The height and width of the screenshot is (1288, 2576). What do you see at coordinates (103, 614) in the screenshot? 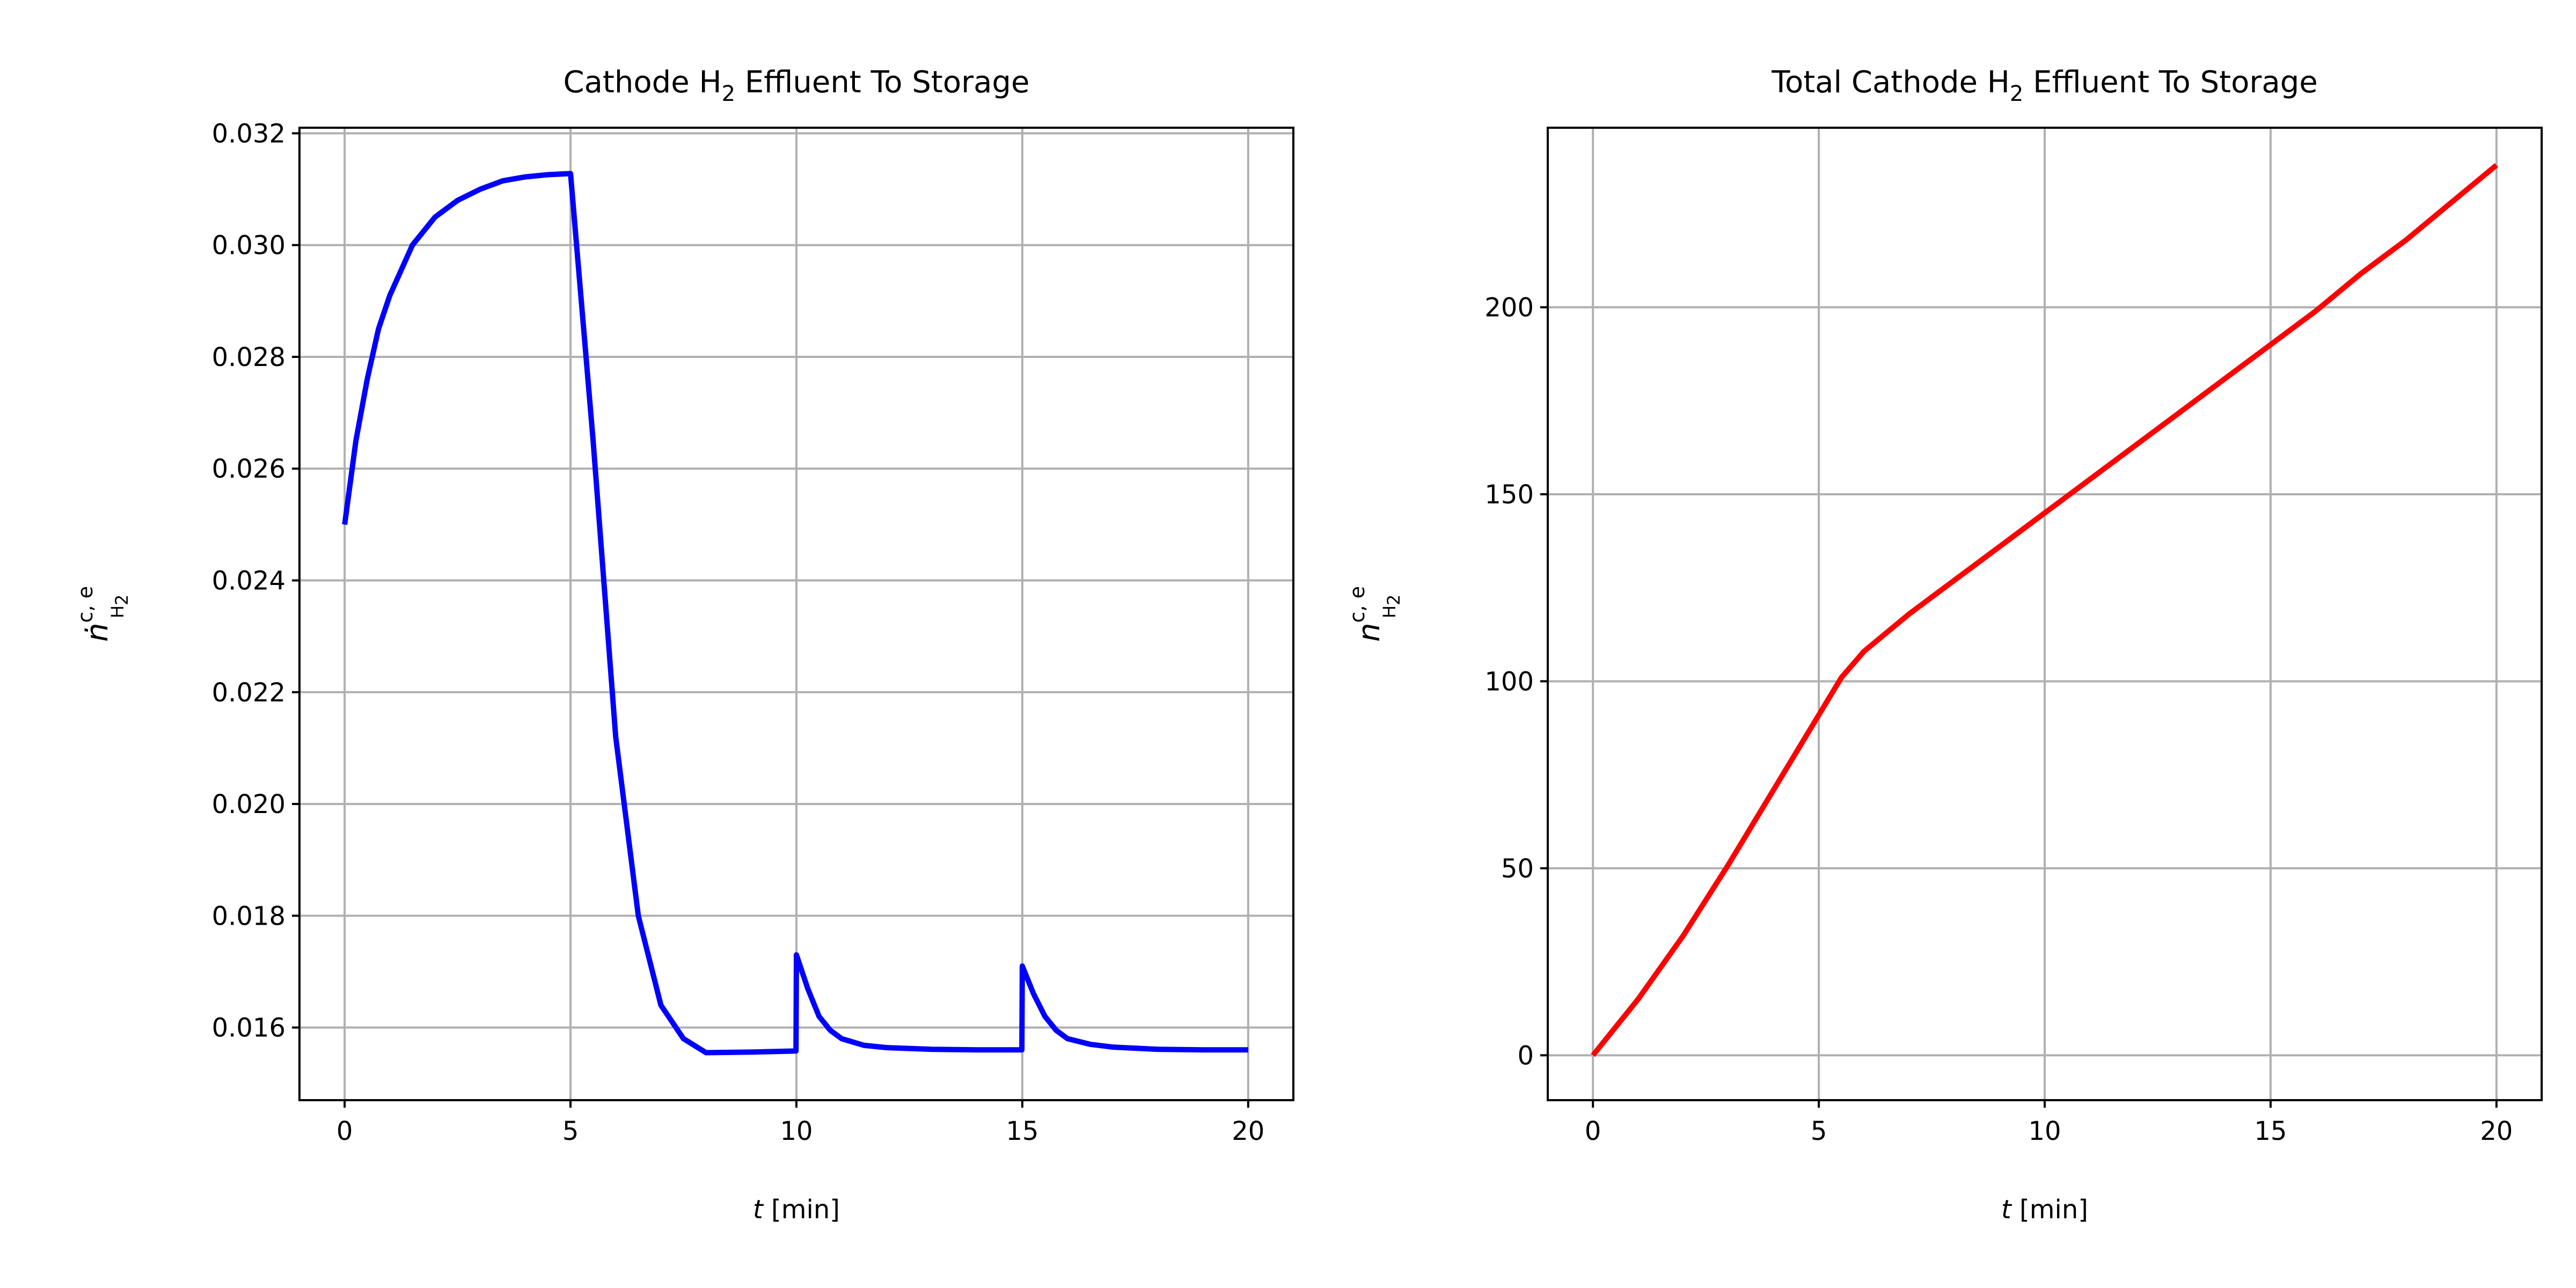
I see `y-axis-label: ṅc, e H2` at bounding box center [103, 614].